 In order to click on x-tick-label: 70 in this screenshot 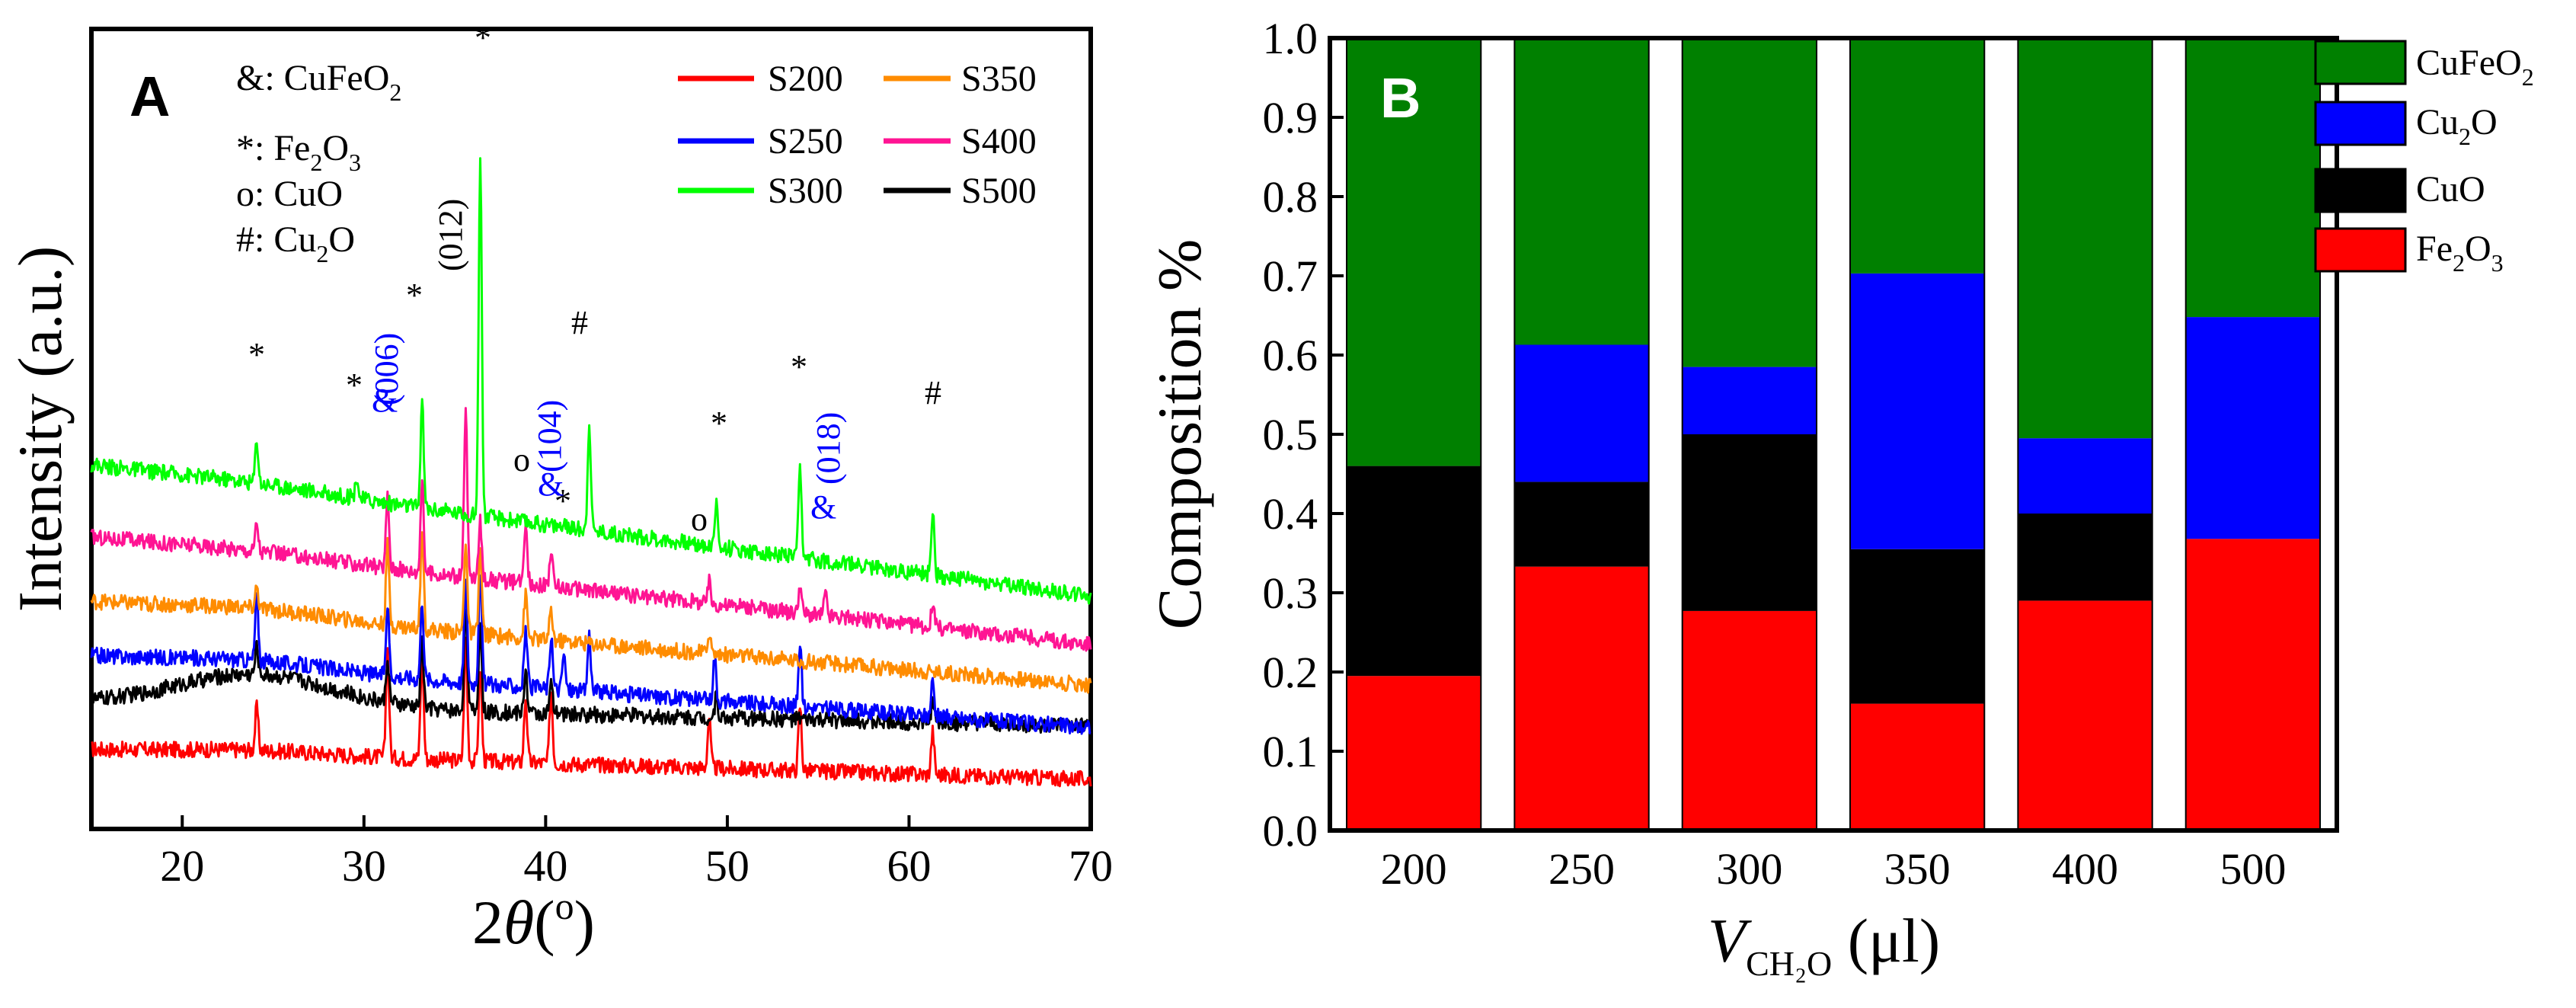, I will do `click(1091, 866)`.